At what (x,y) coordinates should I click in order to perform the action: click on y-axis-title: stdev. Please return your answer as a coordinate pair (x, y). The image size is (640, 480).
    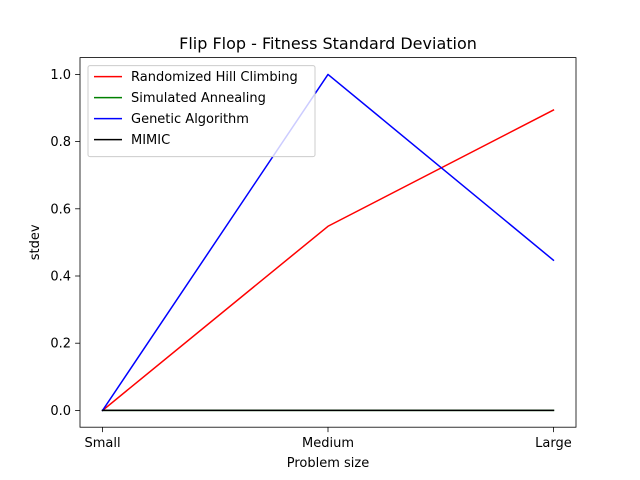
    Looking at the image, I should click on (35, 242).